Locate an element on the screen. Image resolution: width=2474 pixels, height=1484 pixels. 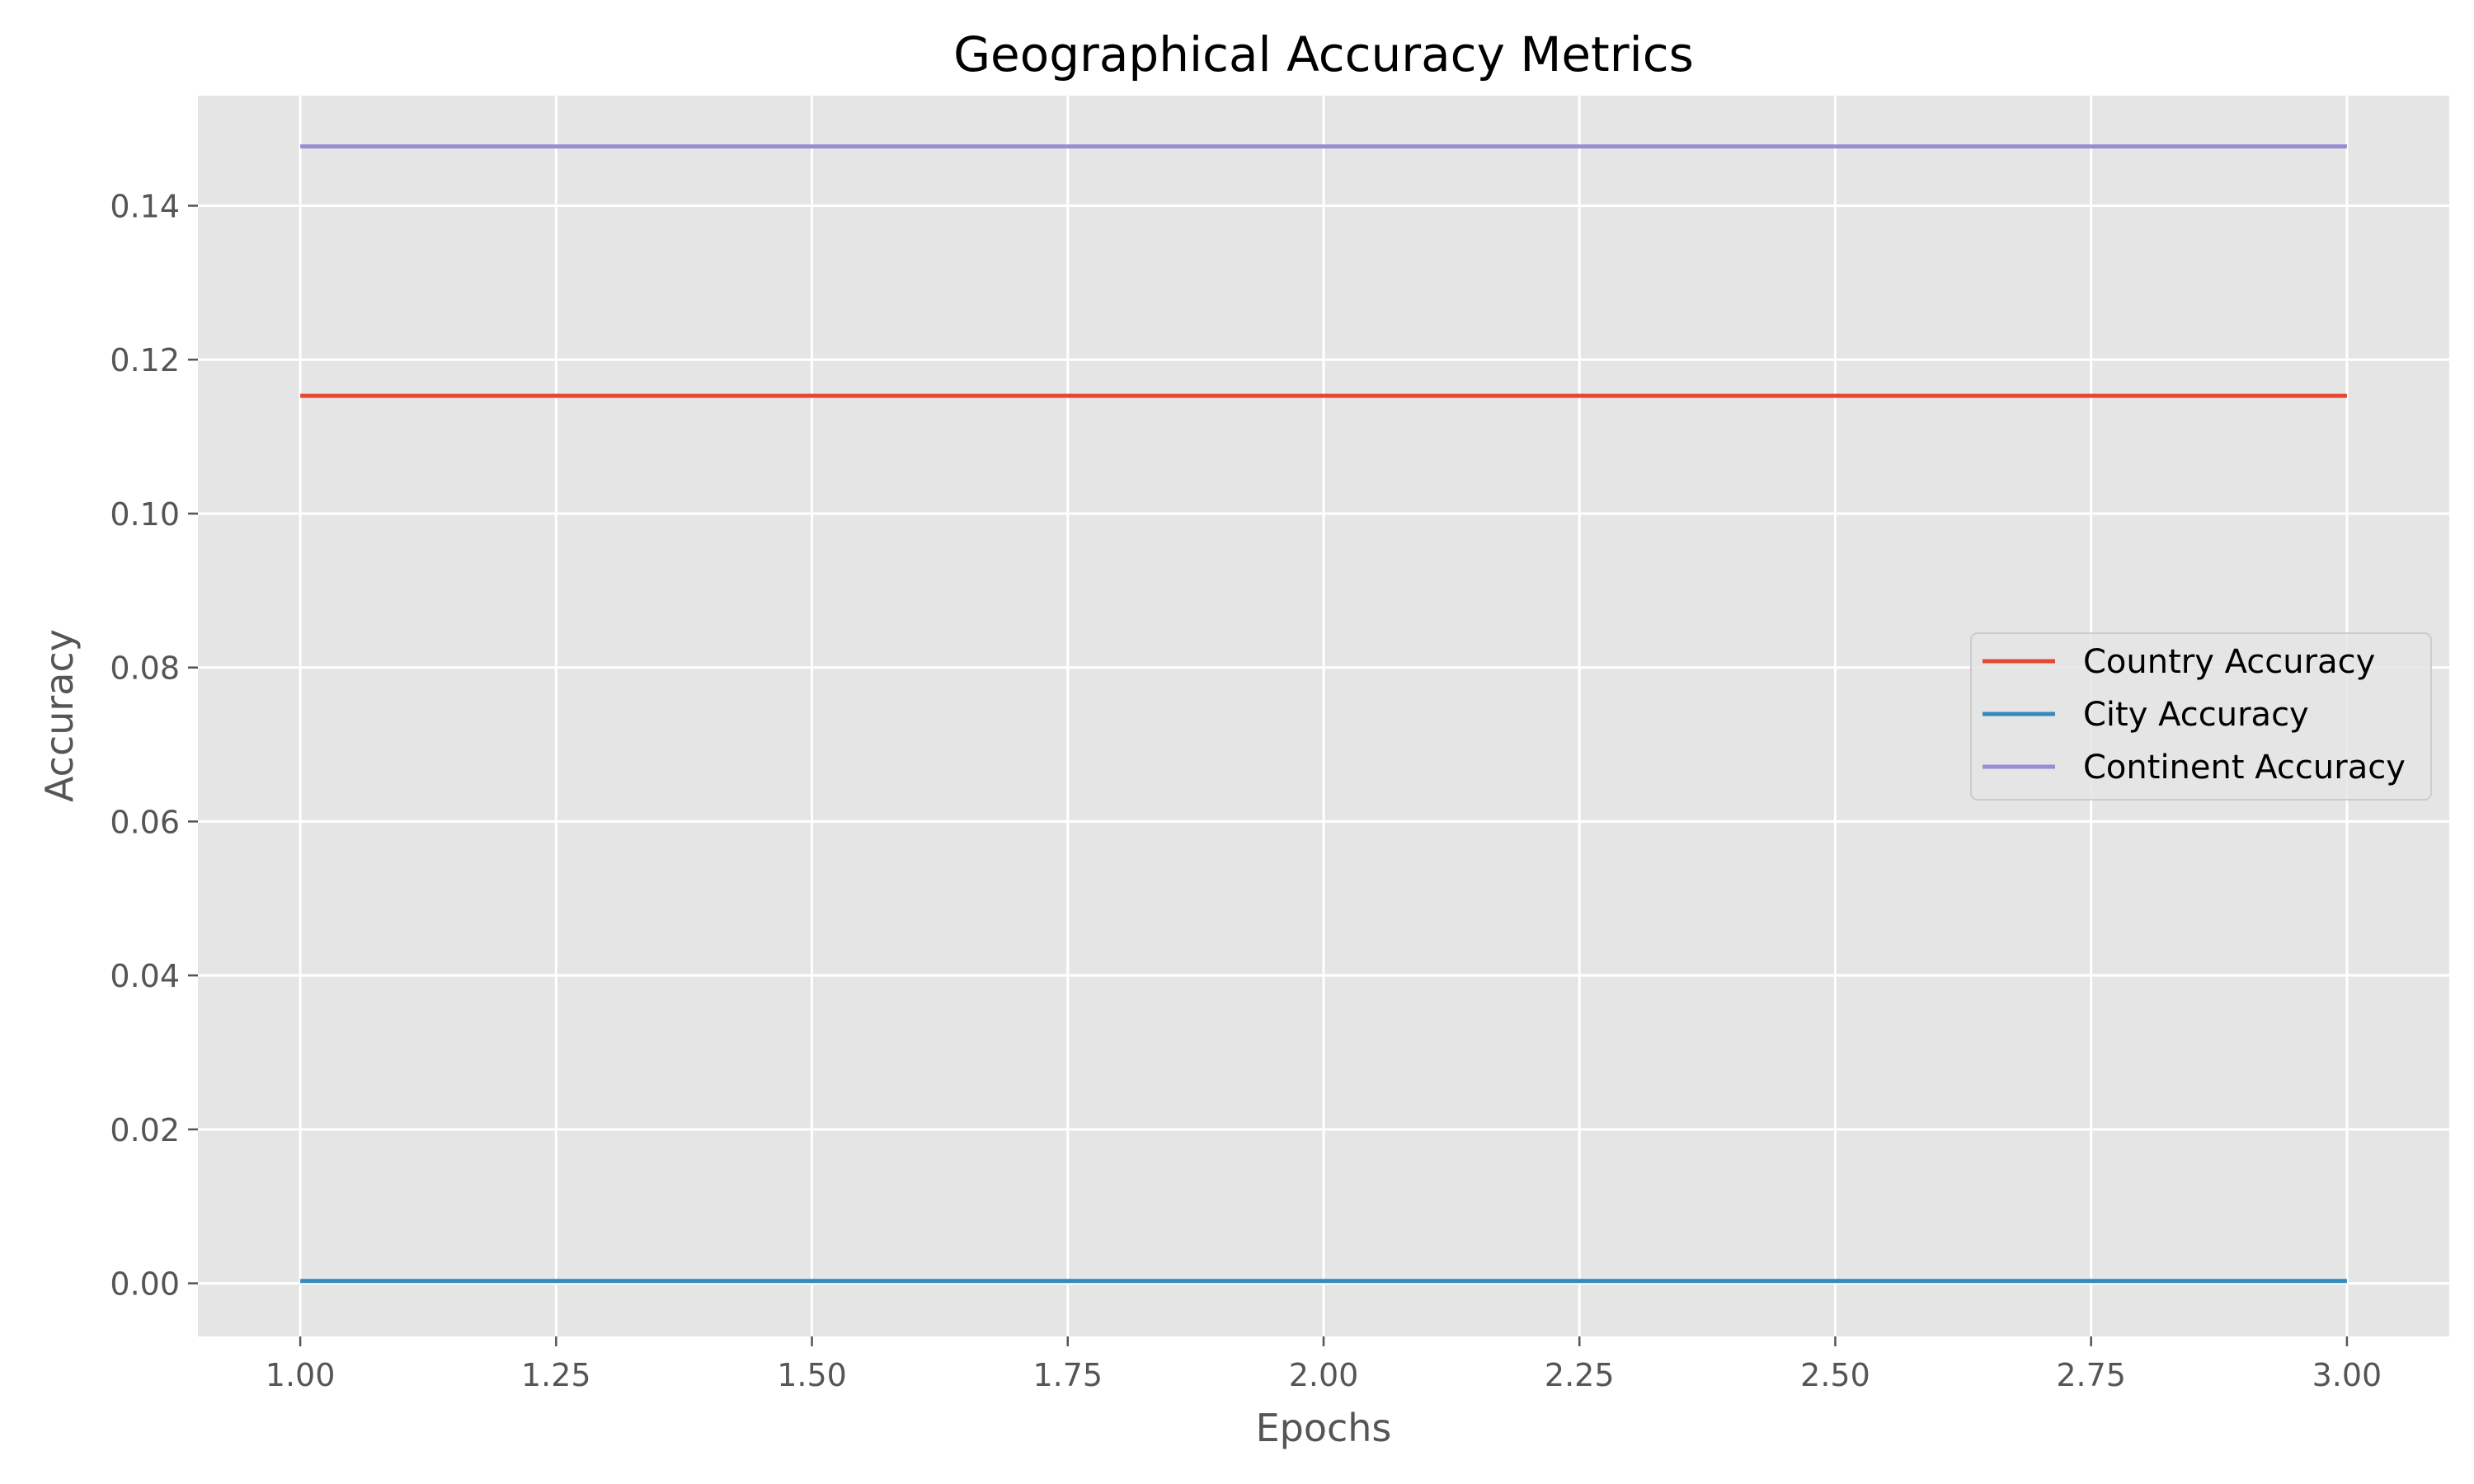
chart-title: Geographical Accuracy Metrics is located at coordinates (1323, 54).